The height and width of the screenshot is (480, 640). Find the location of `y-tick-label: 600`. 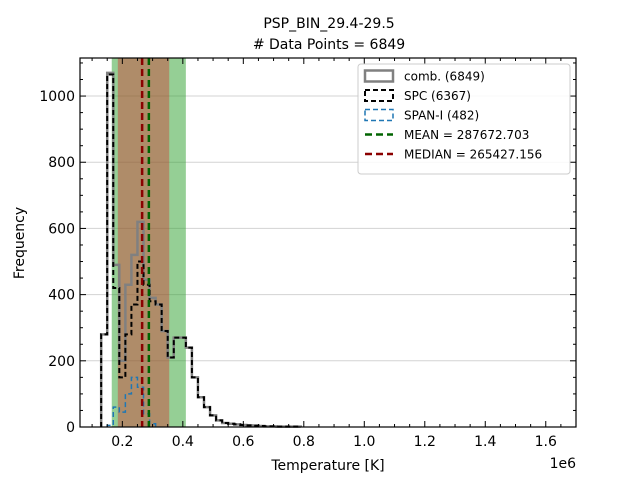

y-tick-label: 600 is located at coordinates (61, 229).